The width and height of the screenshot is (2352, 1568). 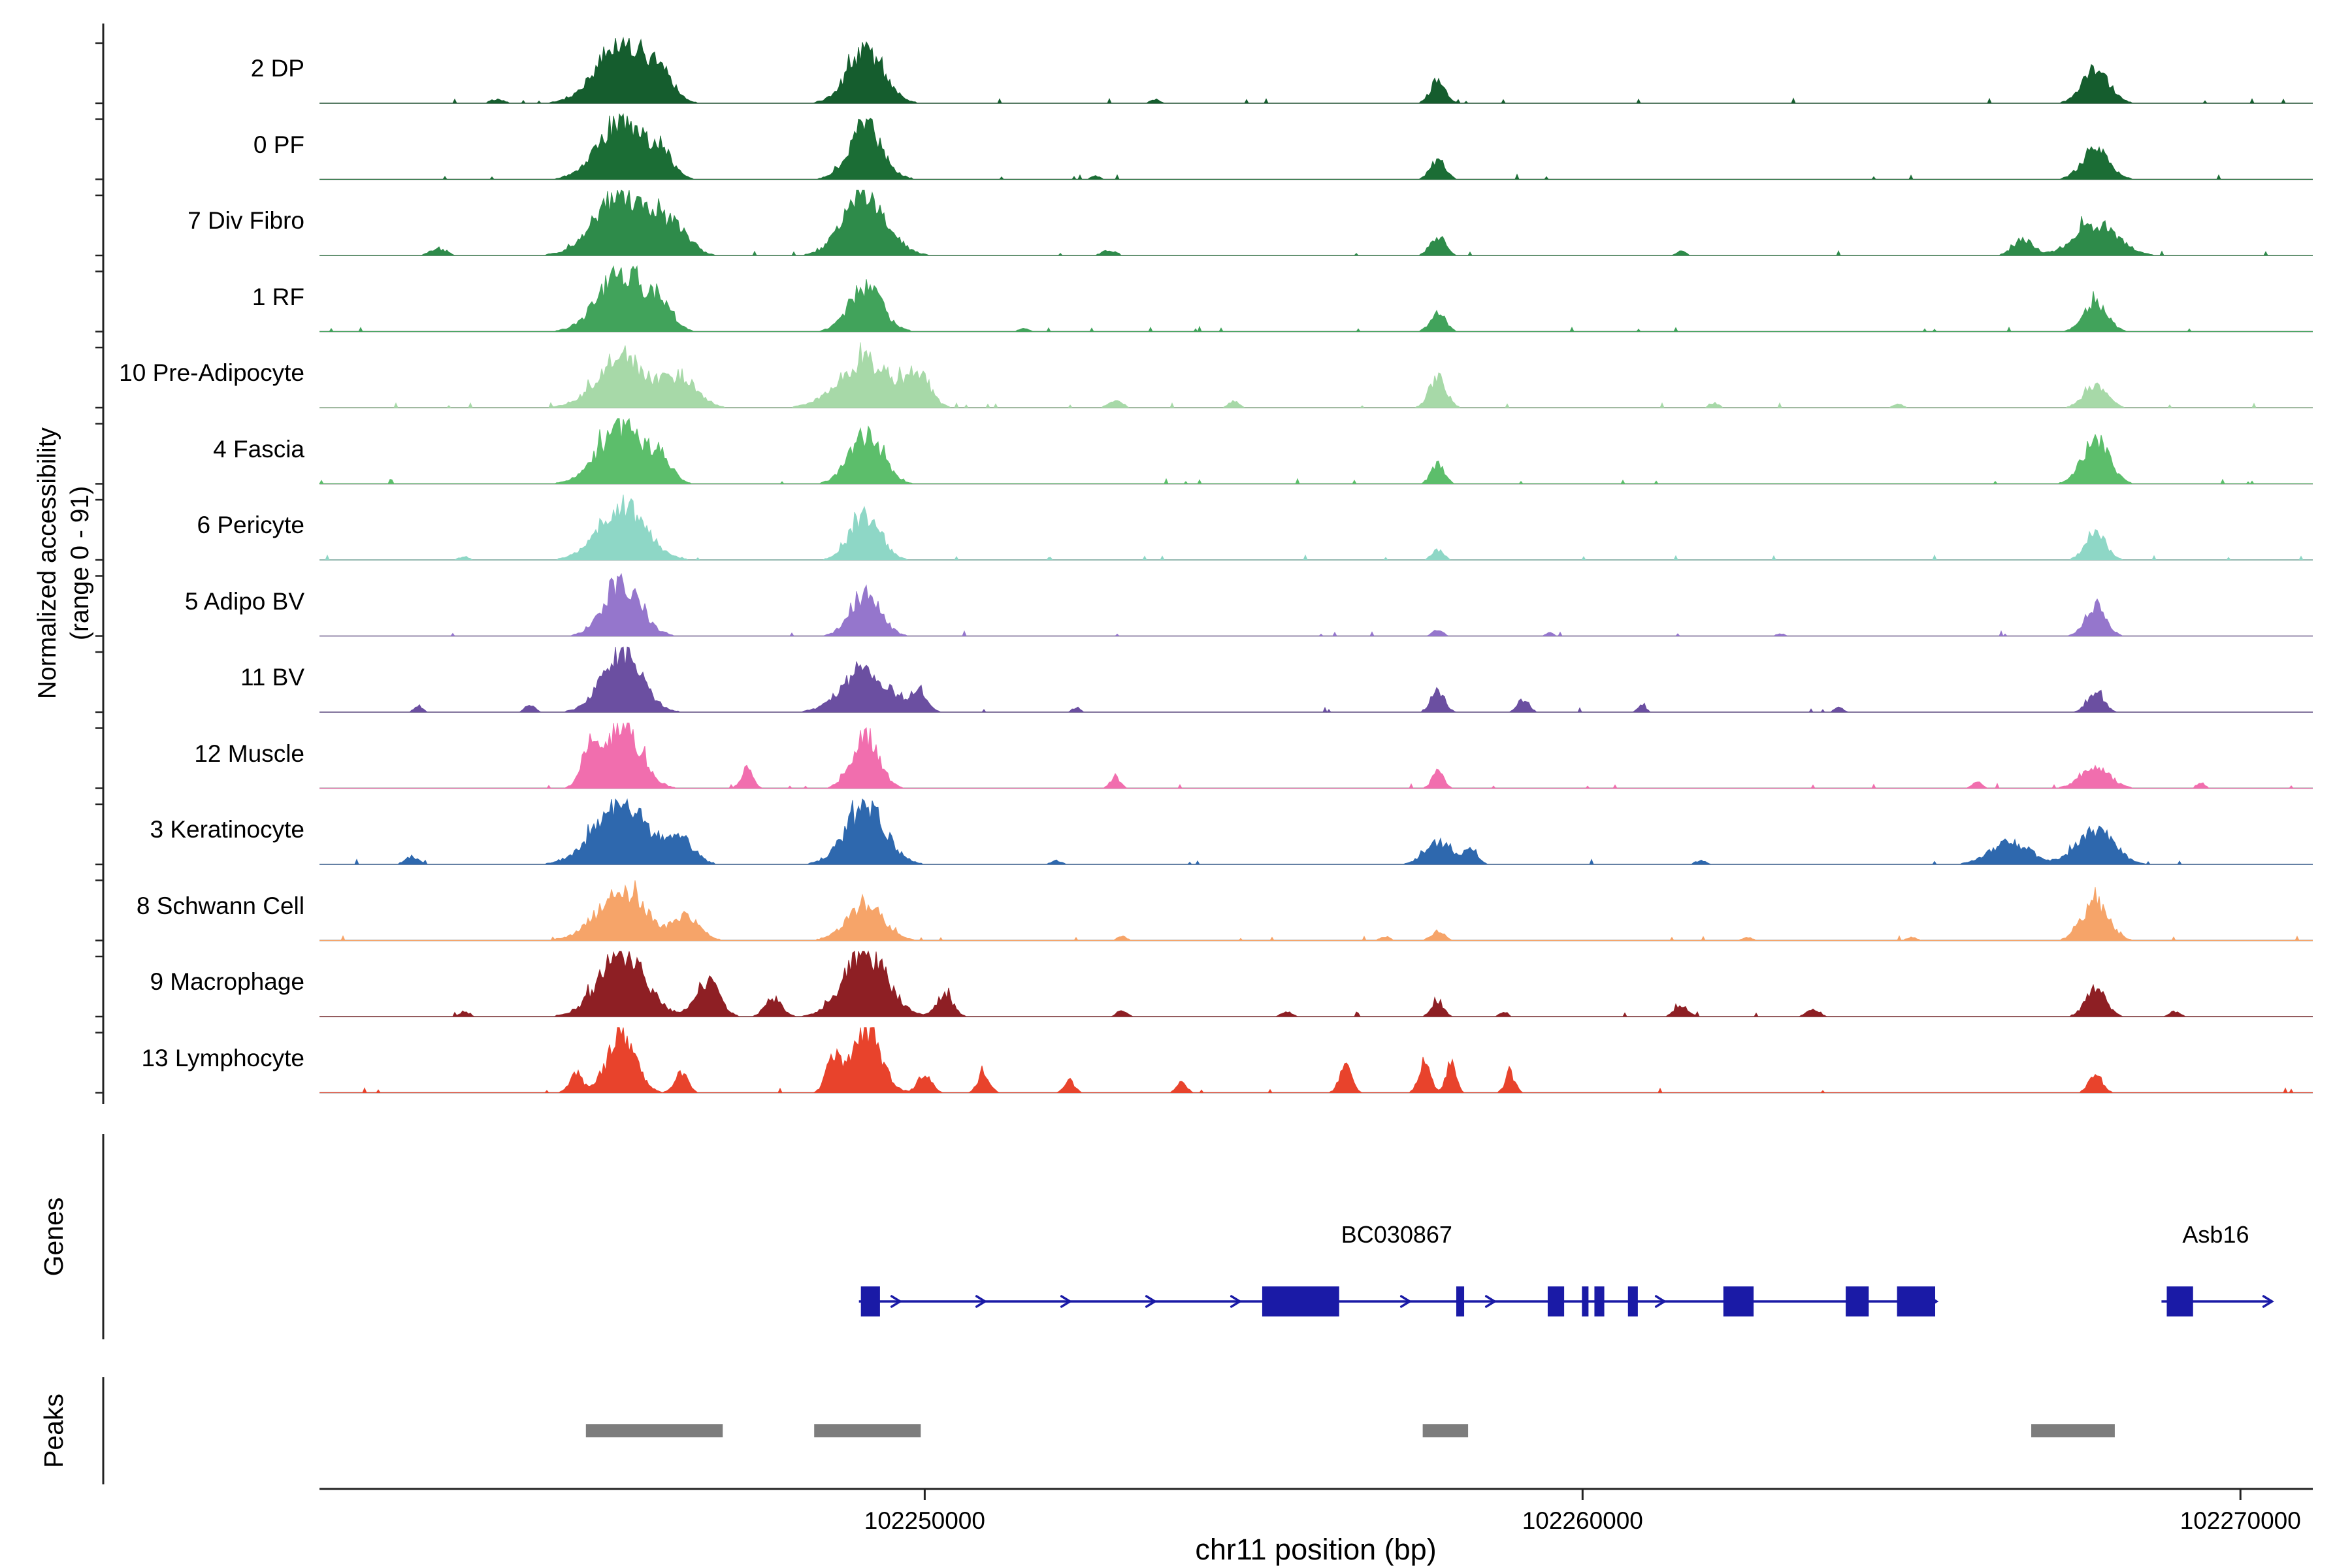 I want to click on track-signal-12-muscle, so click(x=1316, y=756).